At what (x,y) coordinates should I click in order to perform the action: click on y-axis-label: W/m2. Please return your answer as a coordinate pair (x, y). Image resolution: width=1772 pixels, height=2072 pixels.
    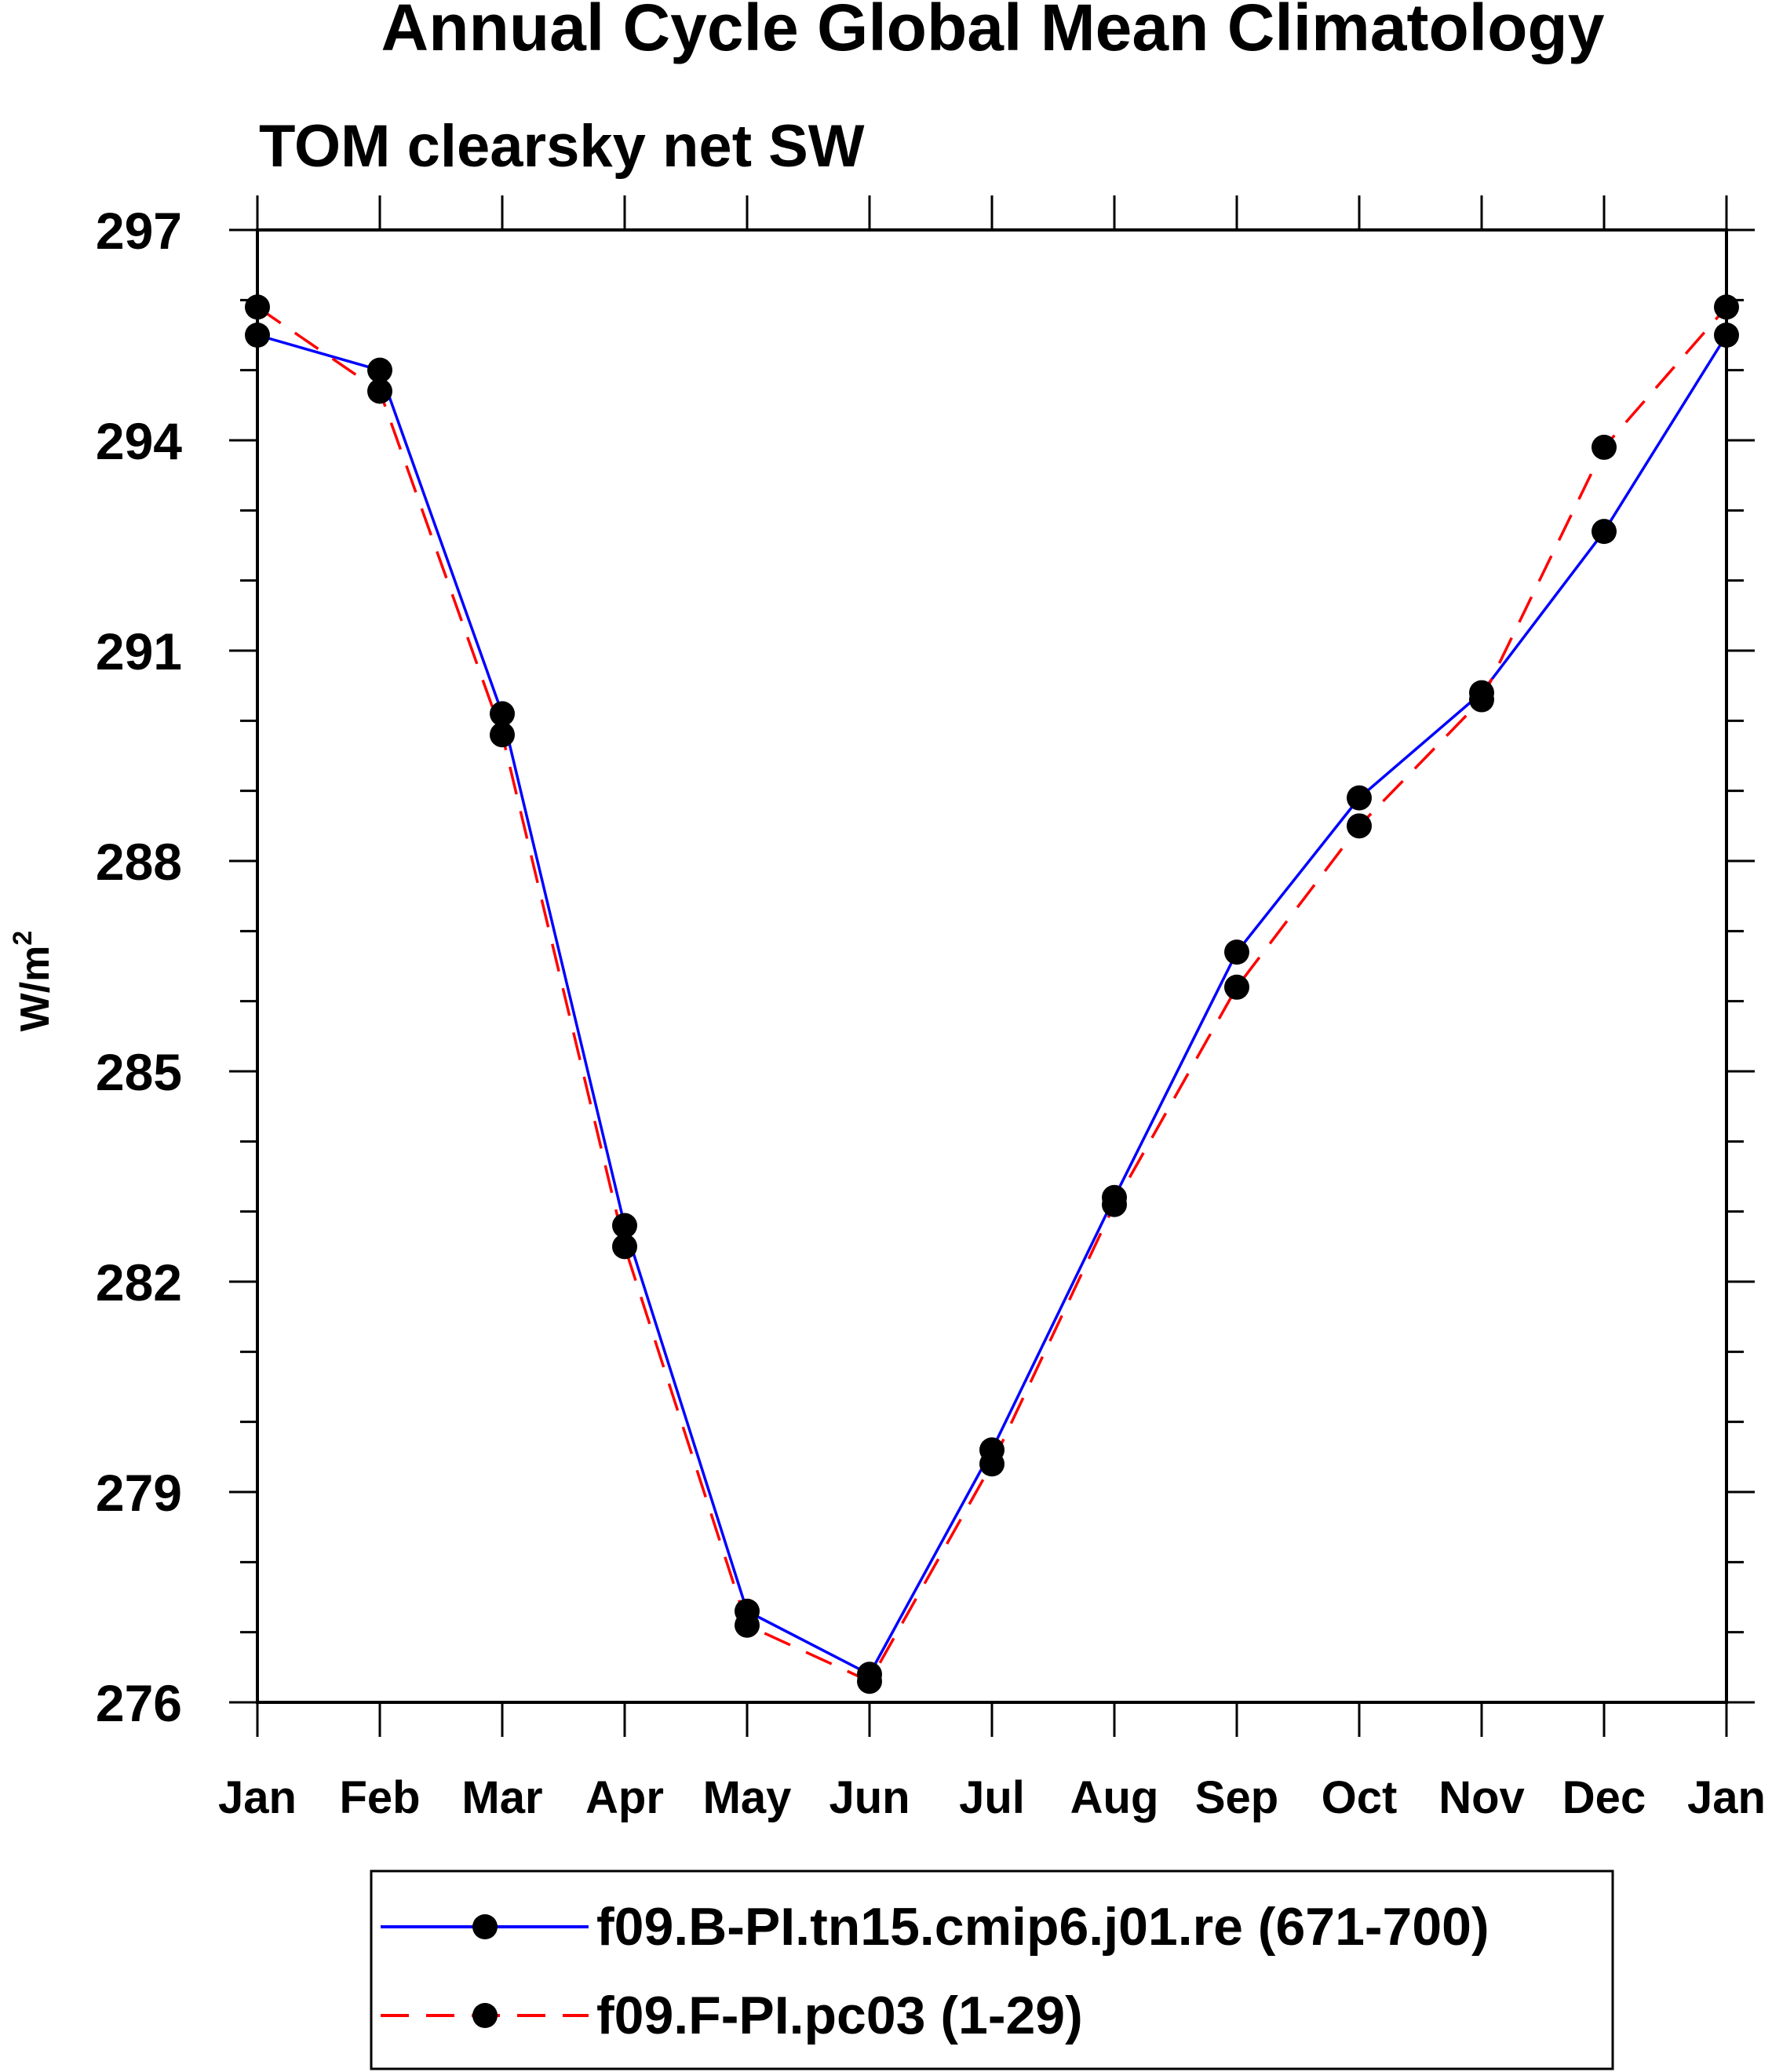
    Looking at the image, I should click on (33, 981).